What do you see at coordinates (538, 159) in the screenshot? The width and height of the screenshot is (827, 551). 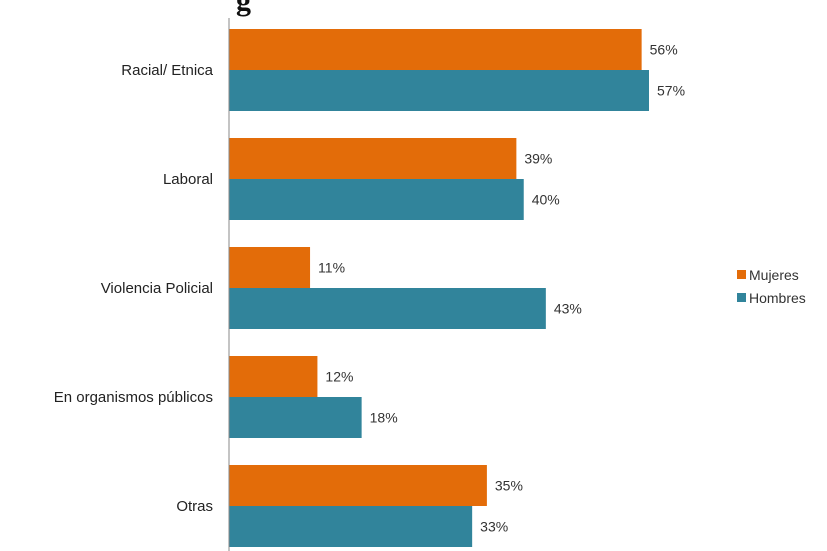 I see `data-label-mujeres-laboral: 39%` at bounding box center [538, 159].